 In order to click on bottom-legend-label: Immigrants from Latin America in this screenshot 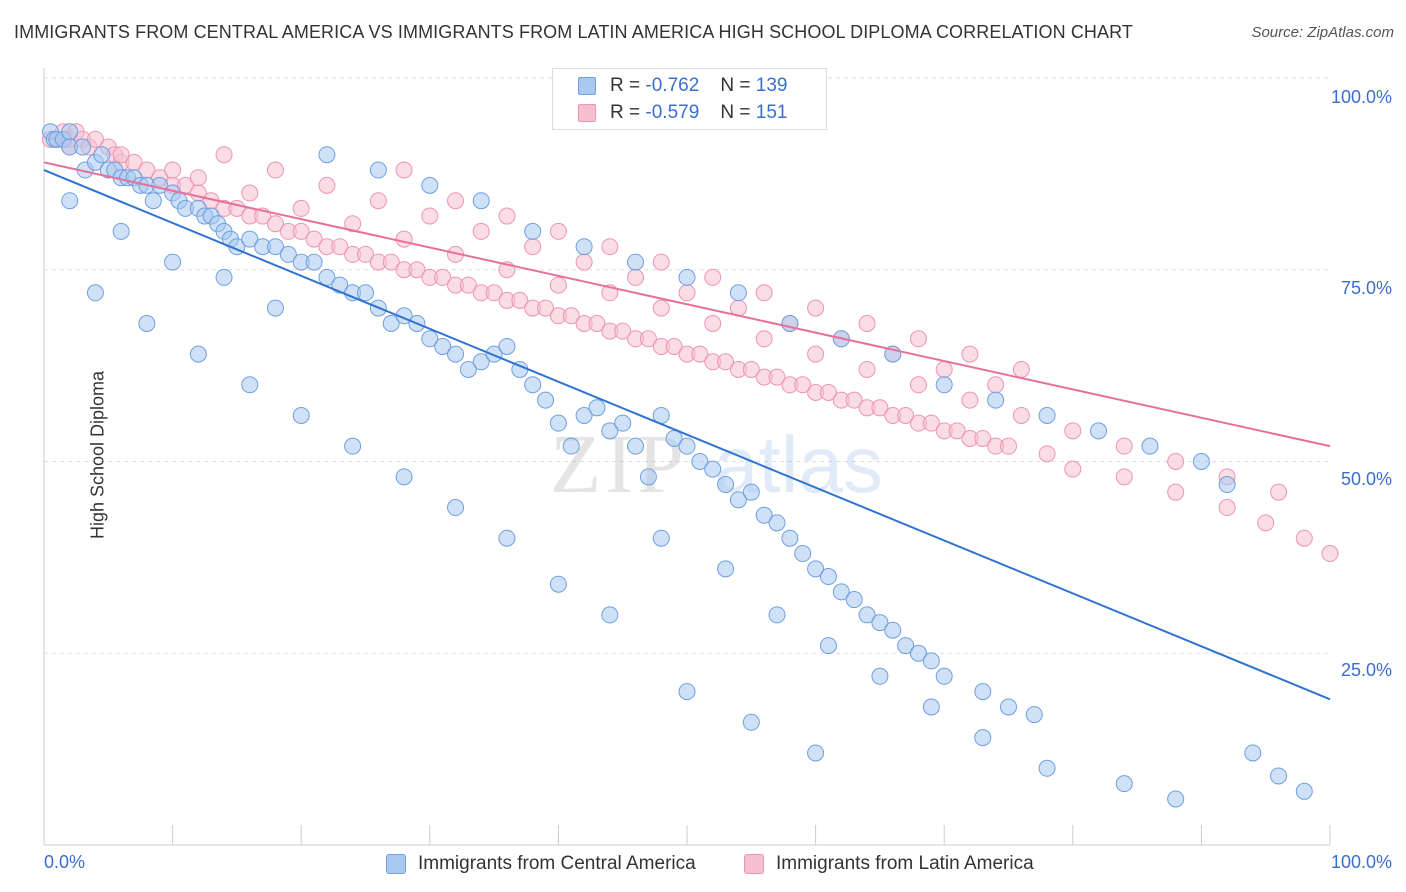, I will do `click(905, 863)`.